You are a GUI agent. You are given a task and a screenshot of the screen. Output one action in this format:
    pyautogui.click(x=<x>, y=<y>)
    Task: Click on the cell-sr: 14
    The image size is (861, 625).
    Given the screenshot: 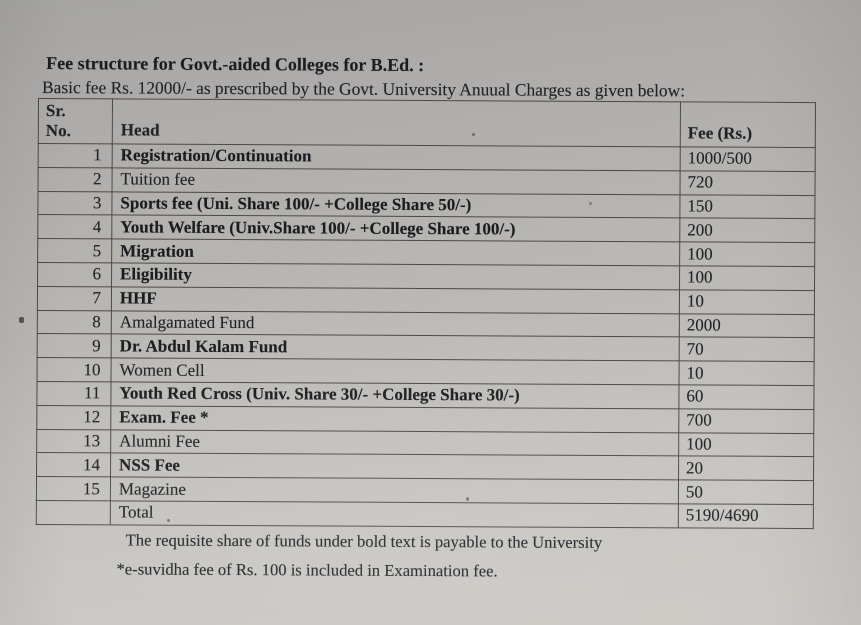 What is the action you would take?
    pyautogui.click(x=73, y=465)
    